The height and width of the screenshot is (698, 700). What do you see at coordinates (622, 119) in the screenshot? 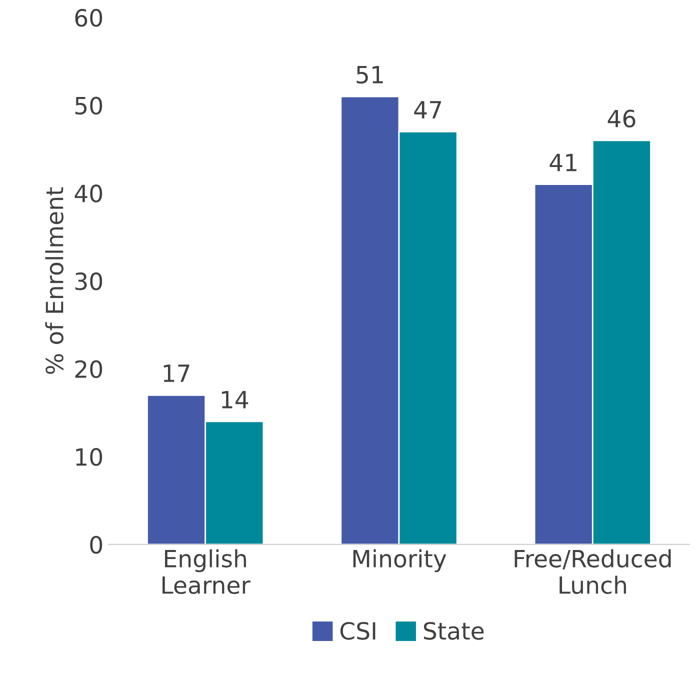
I see `data-label: 46` at bounding box center [622, 119].